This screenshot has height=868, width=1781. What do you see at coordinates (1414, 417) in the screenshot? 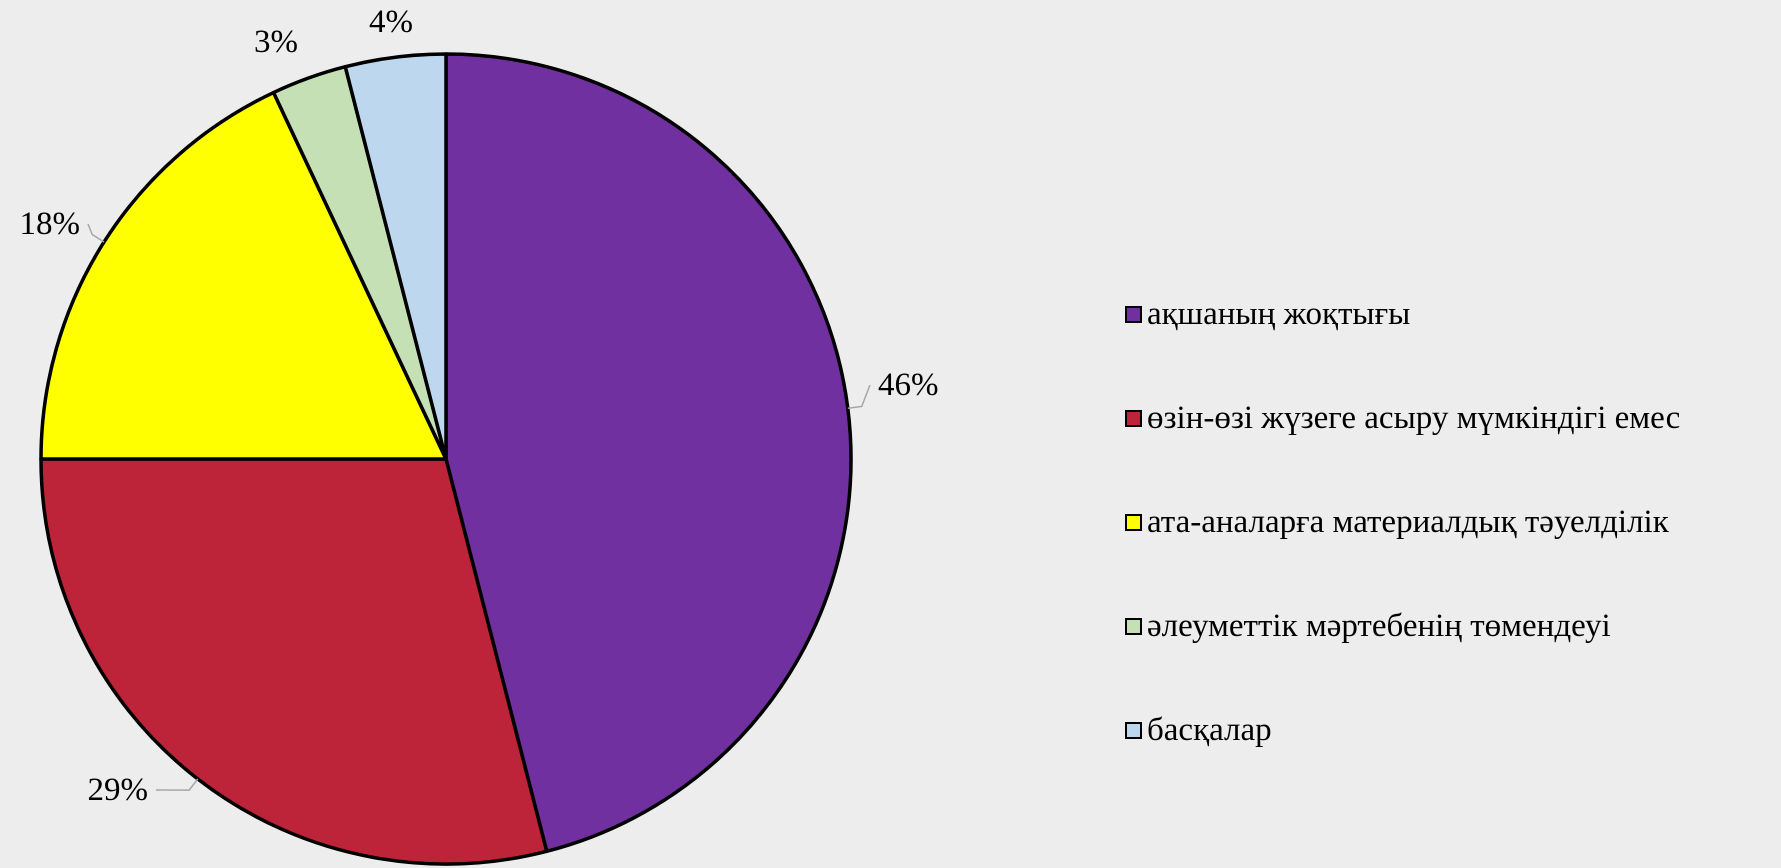
I see `legend-label-1: өзін-өзі жүзеге асыру мүмкіндігі емес` at bounding box center [1414, 417].